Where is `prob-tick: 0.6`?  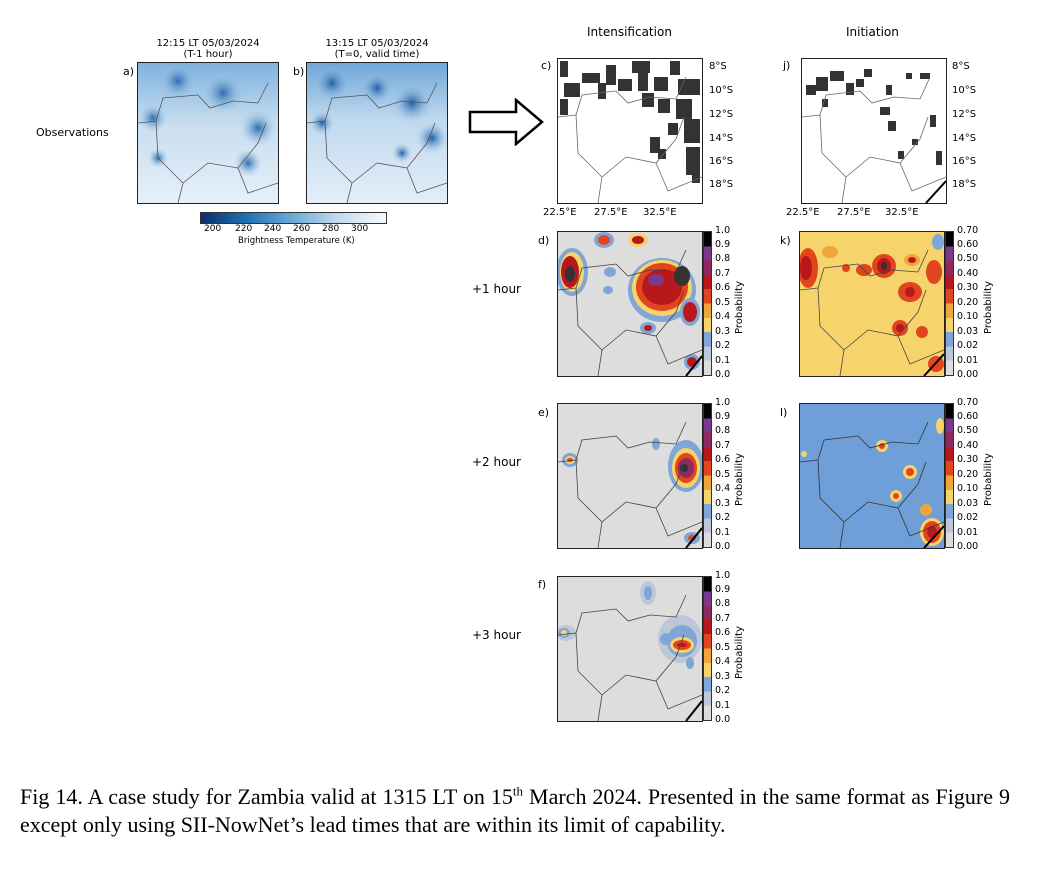 prob-tick: 0.6 is located at coordinates (723, 632).